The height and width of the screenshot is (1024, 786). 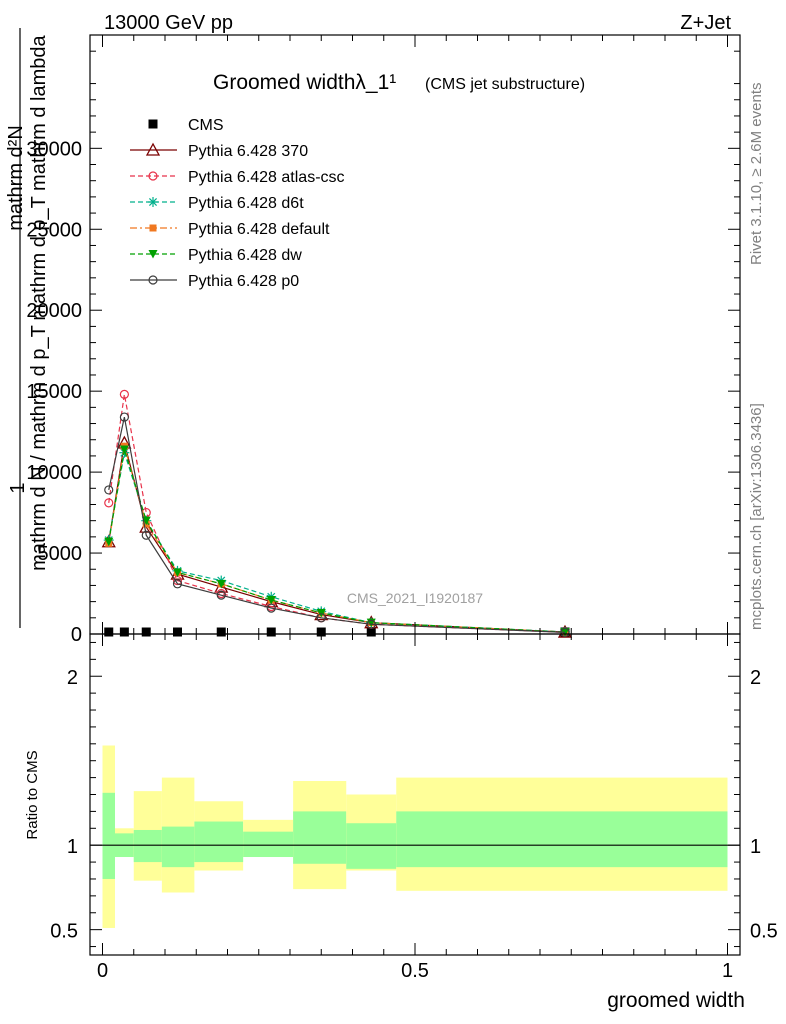 I want to click on y-tick-label: 20000, so click(x=54, y=311).